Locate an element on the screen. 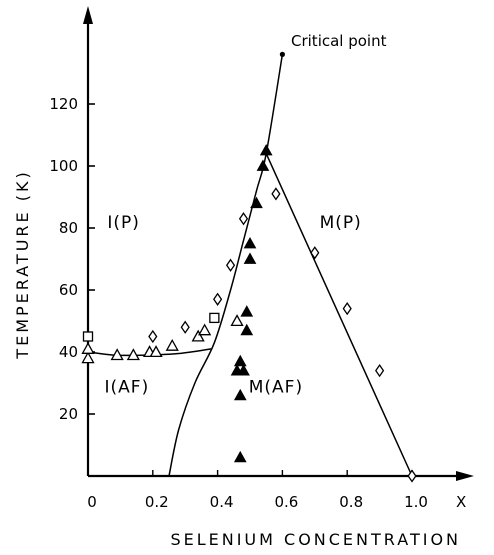  x-tick-label: 0 is located at coordinates (92, 502).